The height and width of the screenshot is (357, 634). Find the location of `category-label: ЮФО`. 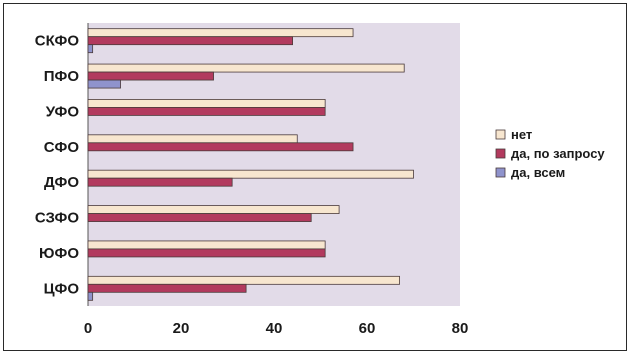

category-label: ЮФО is located at coordinates (59, 253).